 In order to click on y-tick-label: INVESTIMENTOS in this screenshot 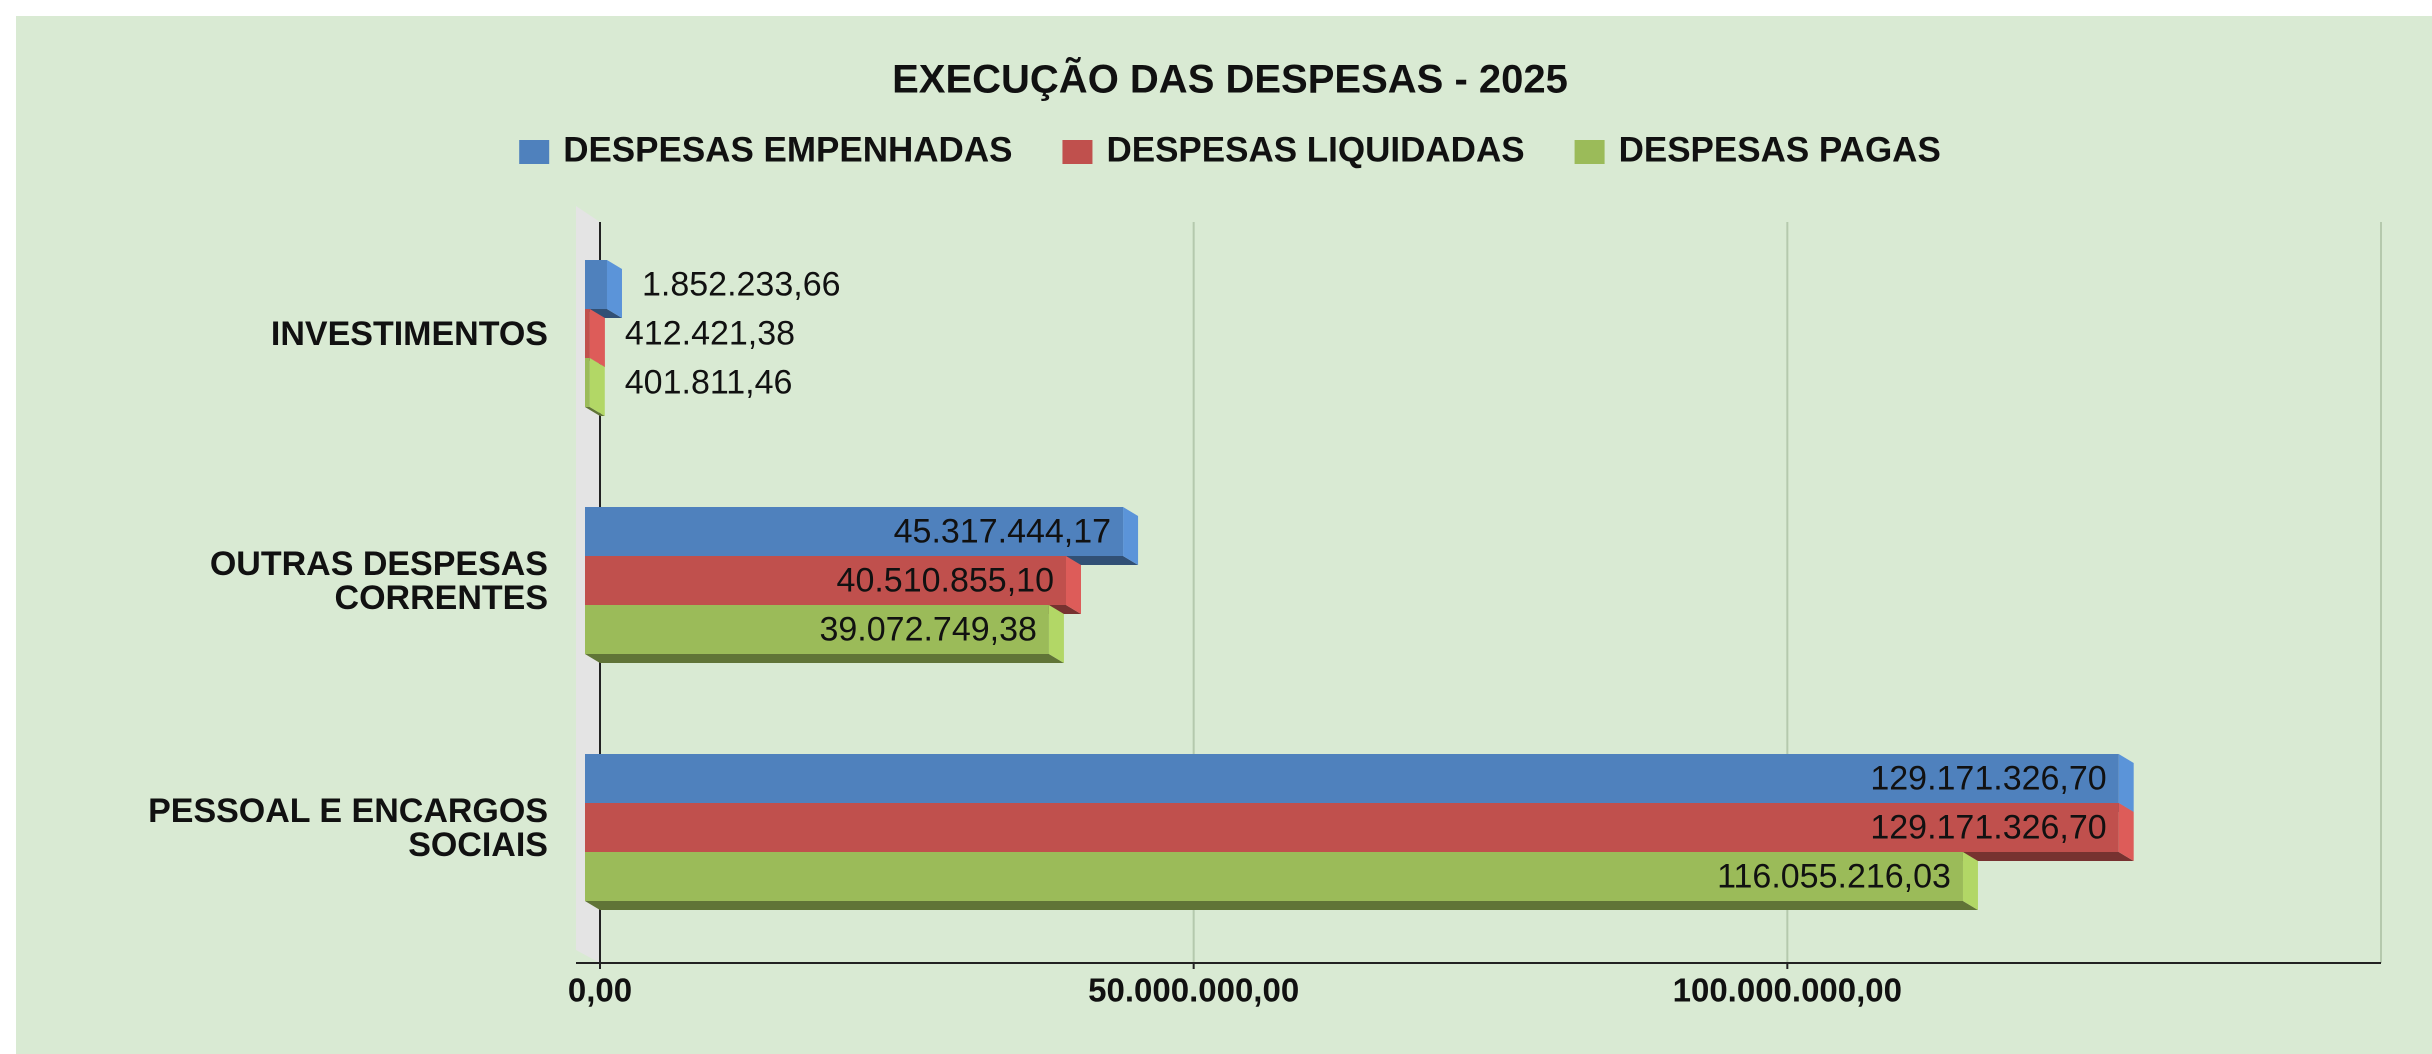, I will do `click(409, 333)`.